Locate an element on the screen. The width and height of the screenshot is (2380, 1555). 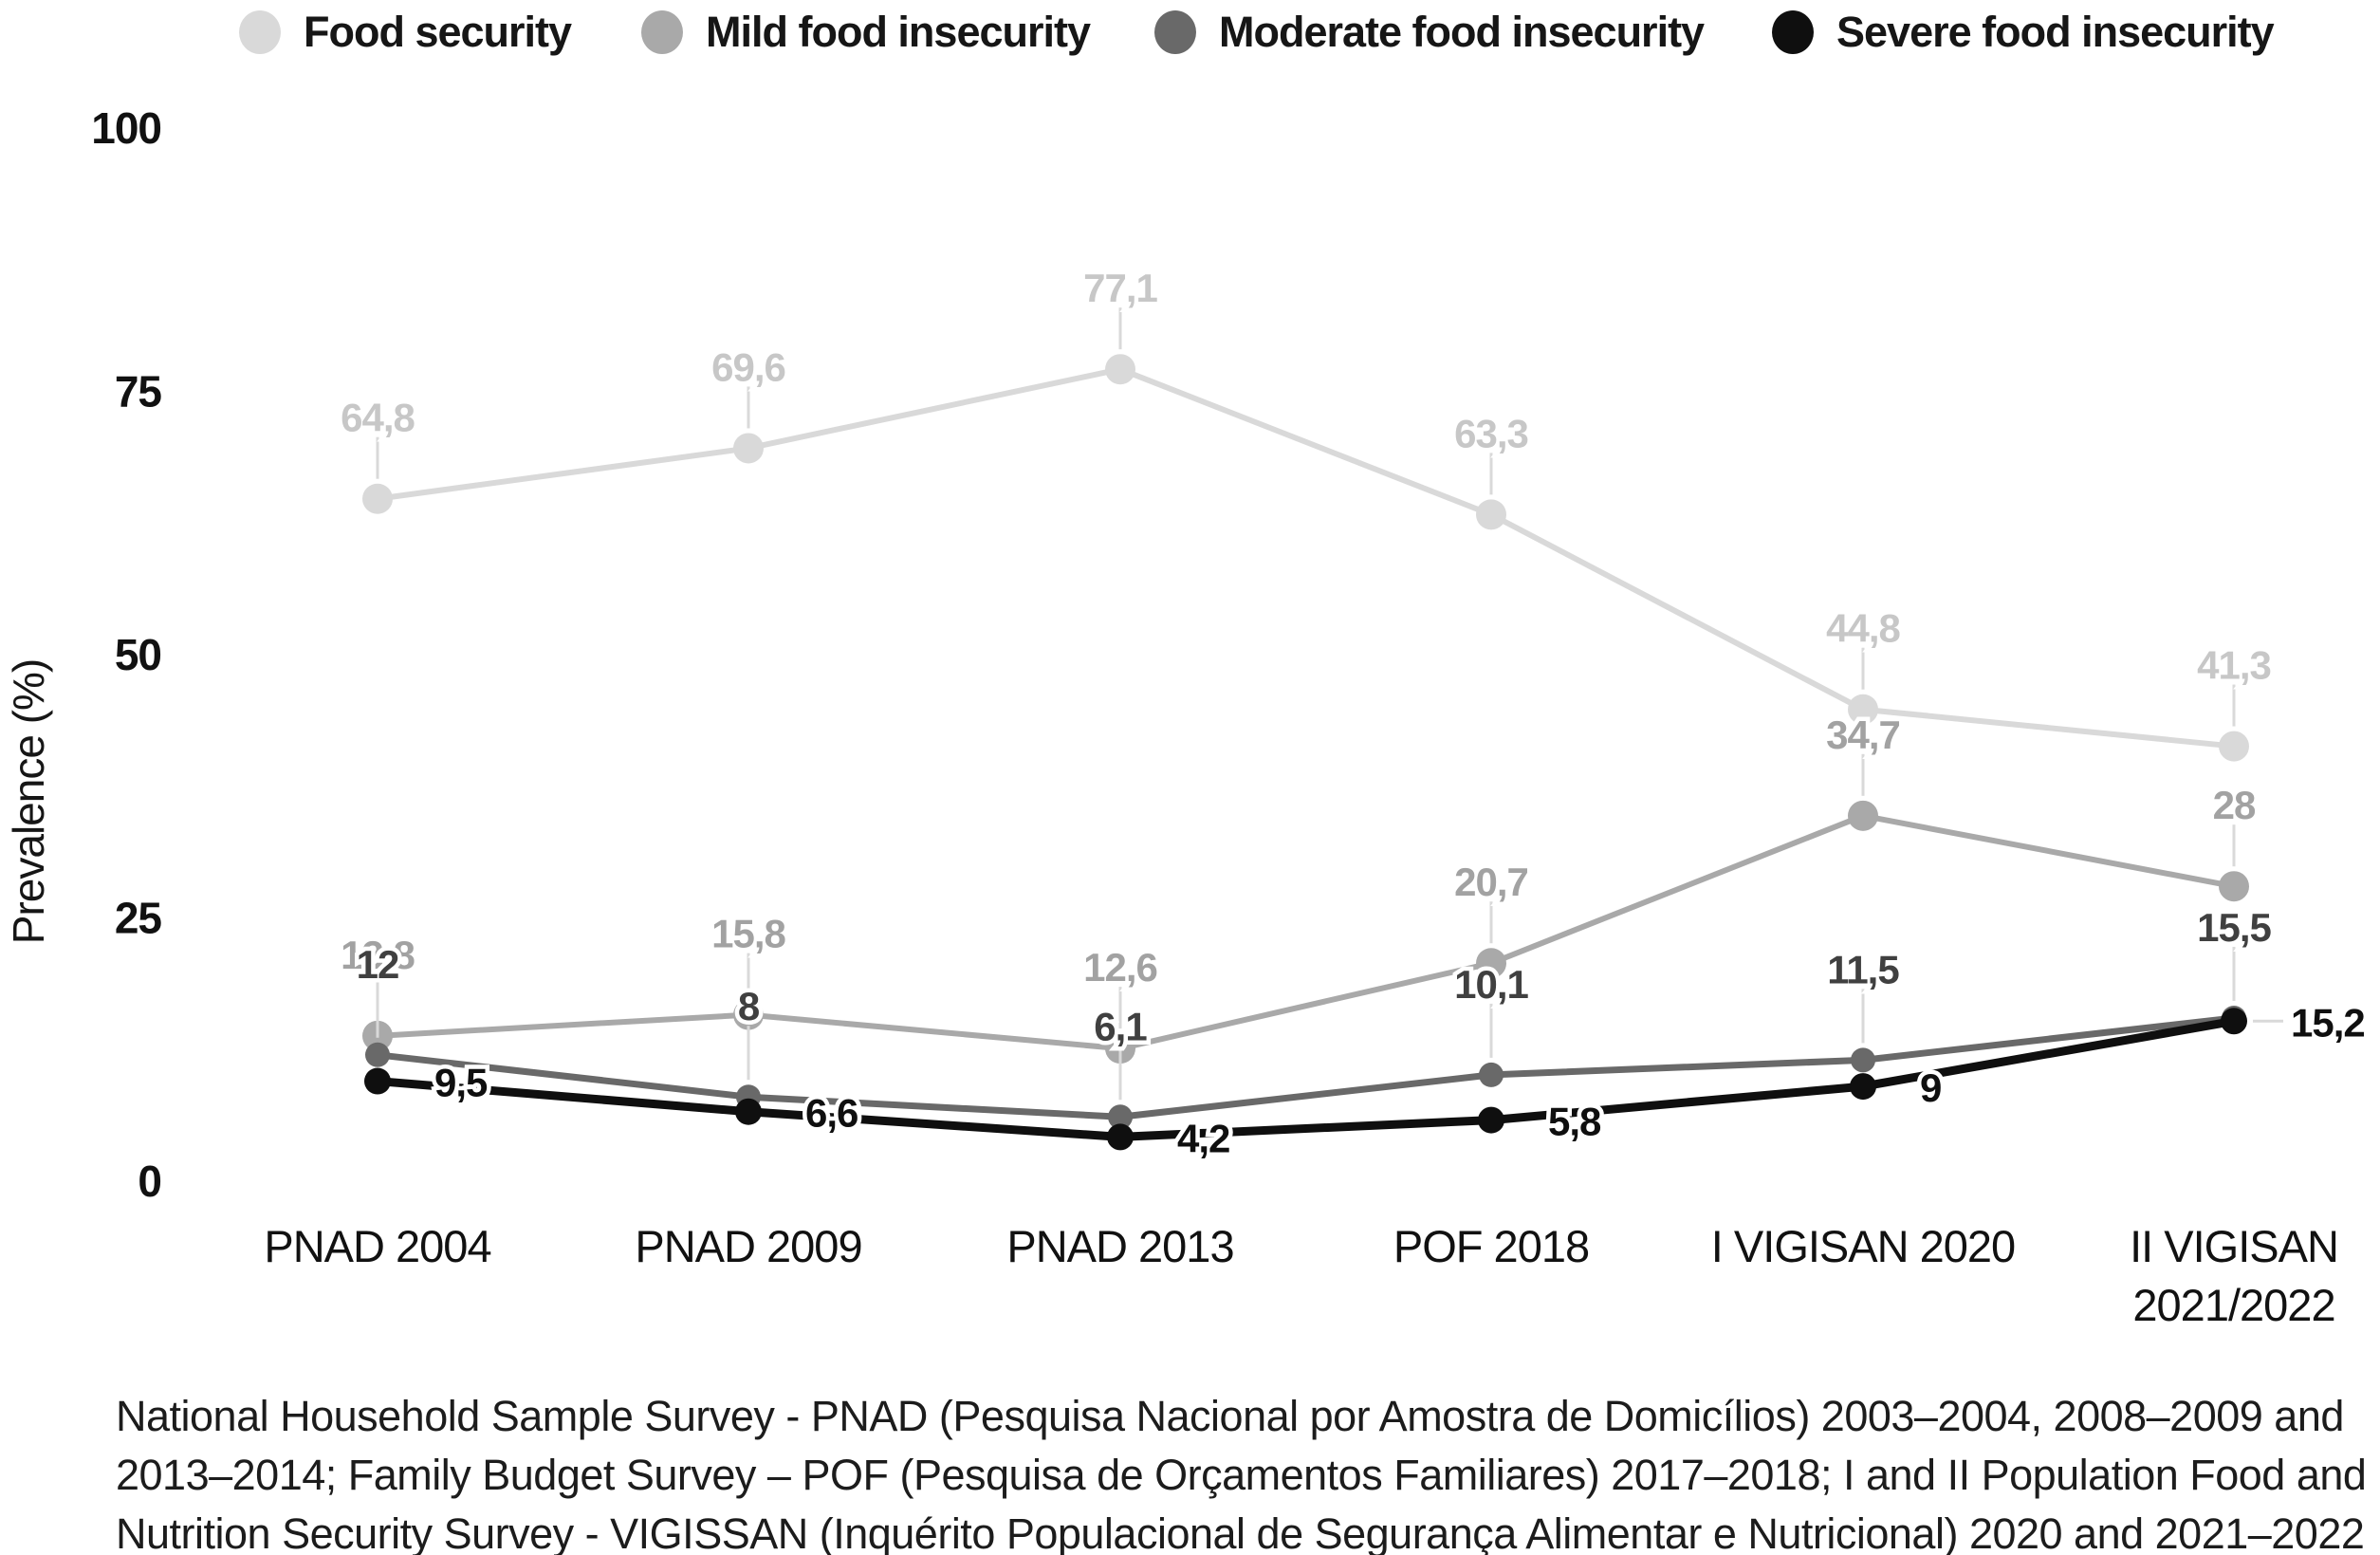
data-label: 15,5 is located at coordinates (2234, 927).